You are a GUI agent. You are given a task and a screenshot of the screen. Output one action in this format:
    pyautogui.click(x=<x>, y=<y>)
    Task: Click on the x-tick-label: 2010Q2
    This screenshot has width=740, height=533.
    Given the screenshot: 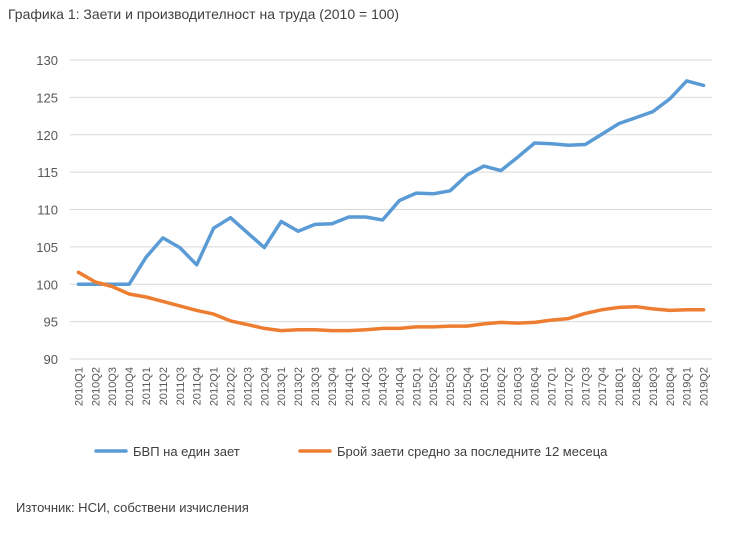 What is the action you would take?
    pyautogui.click(x=96, y=386)
    